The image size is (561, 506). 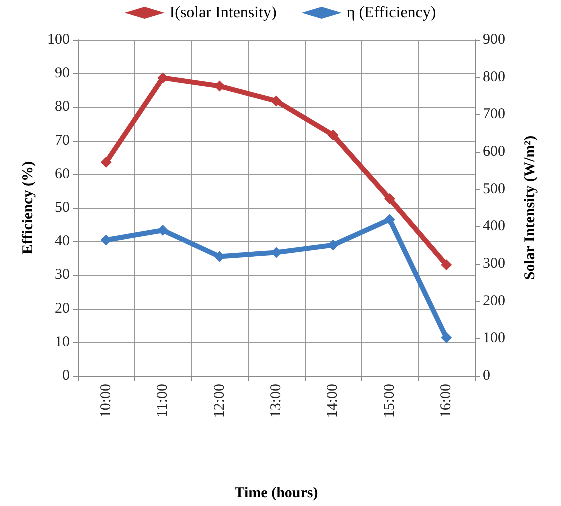 What do you see at coordinates (494, 301) in the screenshot?
I see `y2-tick-label: 200` at bounding box center [494, 301].